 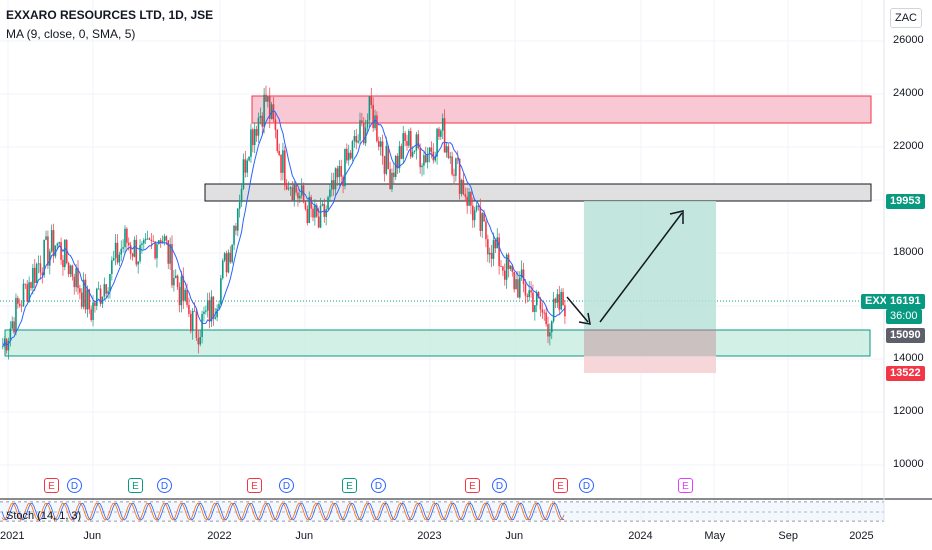 I want to click on stop-price-badge: 13522, so click(x=905, y=373).